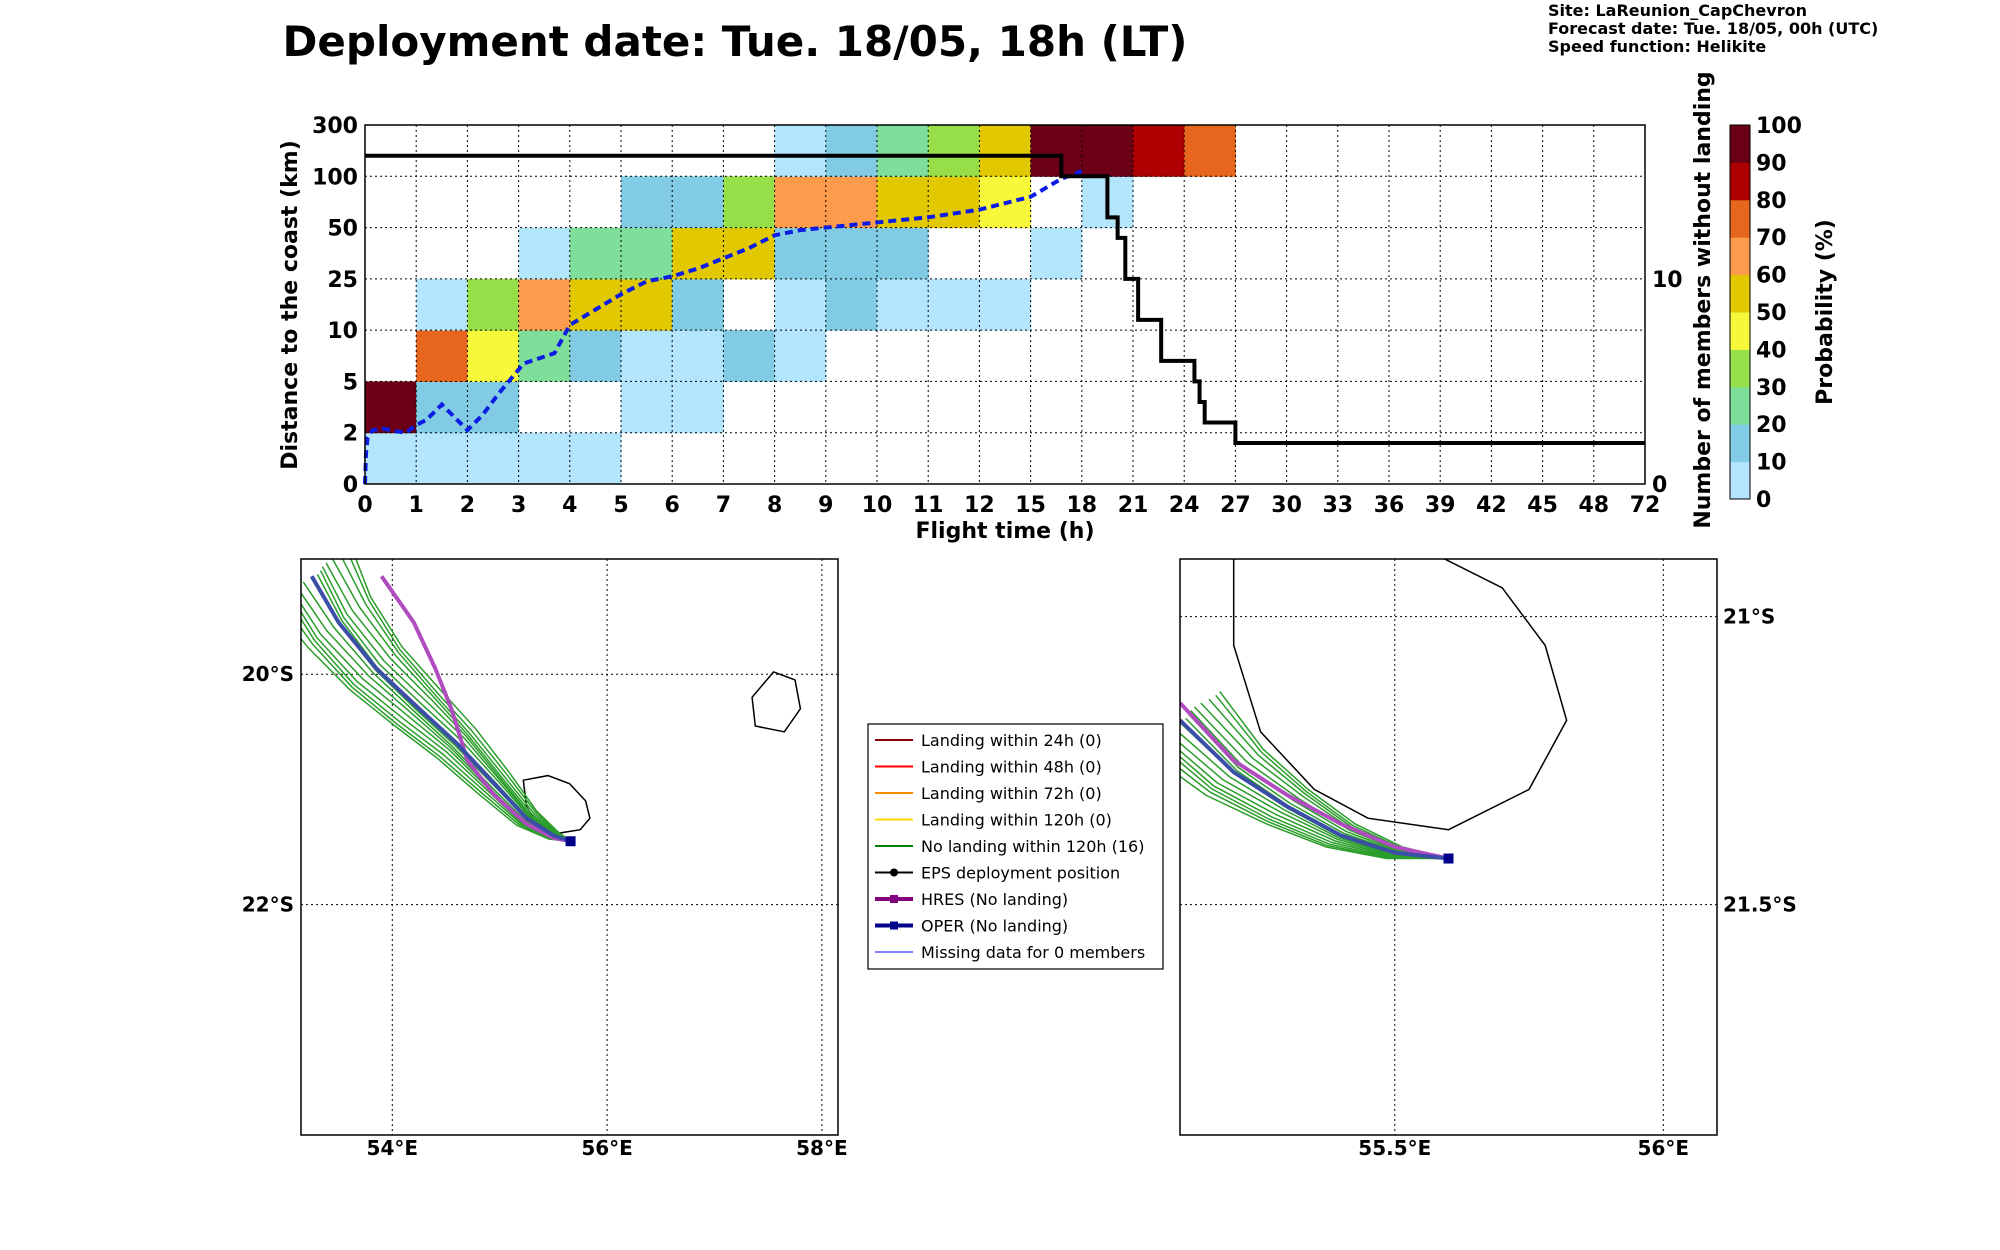  What do you see at coordinates (1011, 740) in the screenshot?
I see `legend-label: Landing within 24h (0)` at bounding box center [1011, 740].